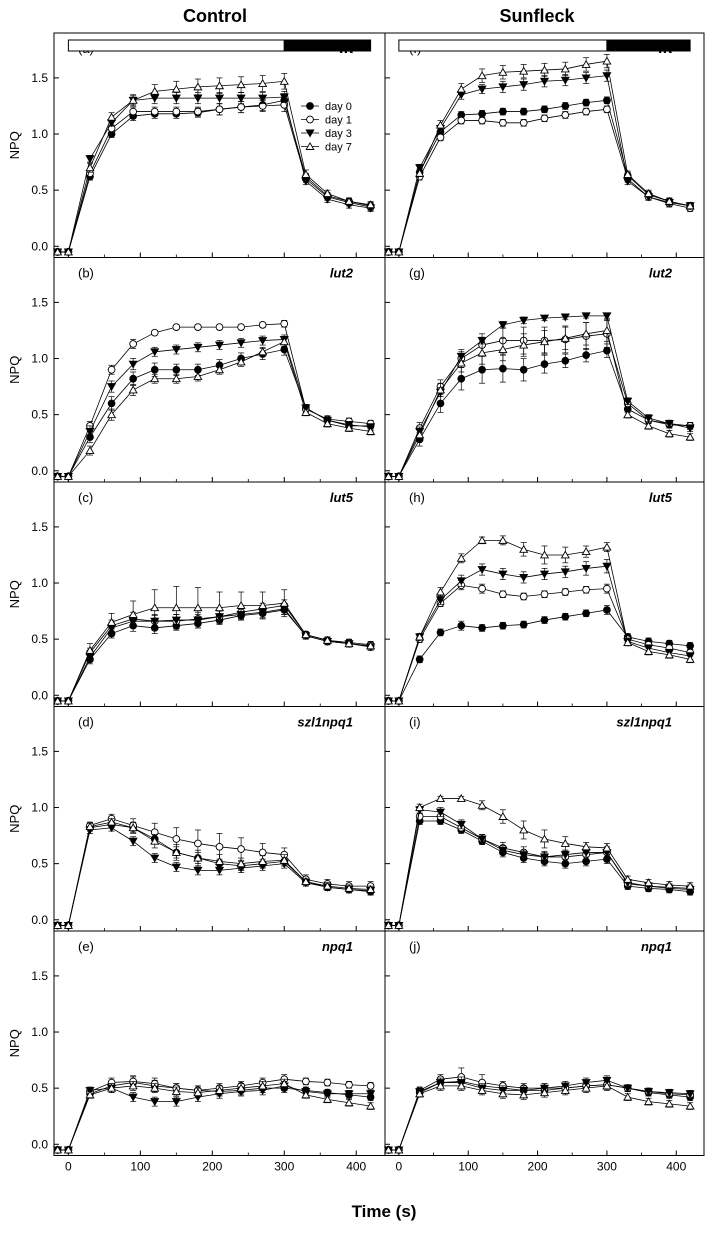 The image size is (709, 1234). Describe the element at coordinates (86, 273) in the screenshot. I see `panel-label: (b)` at that location.